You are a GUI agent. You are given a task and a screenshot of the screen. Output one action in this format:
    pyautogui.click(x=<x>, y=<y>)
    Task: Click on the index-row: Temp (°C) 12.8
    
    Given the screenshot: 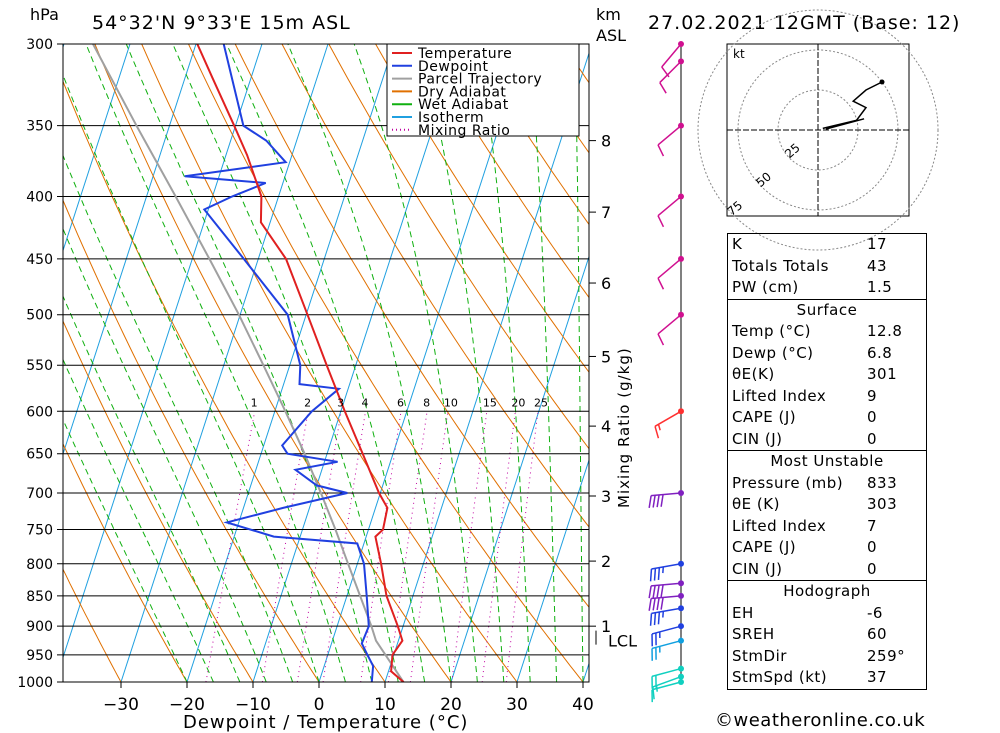 What is the action you would take?
    pyautogui.click(x=827, y=332)
    